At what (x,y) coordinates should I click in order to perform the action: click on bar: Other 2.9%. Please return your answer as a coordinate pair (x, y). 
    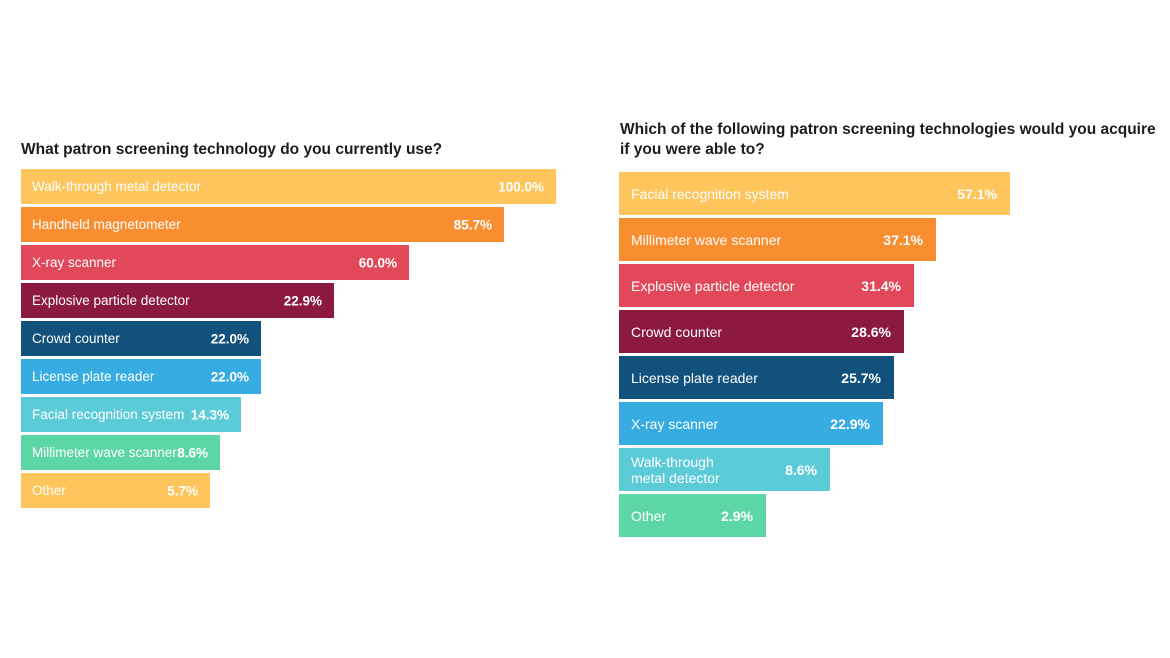
    Looking at the image, I should click on (692, 515).